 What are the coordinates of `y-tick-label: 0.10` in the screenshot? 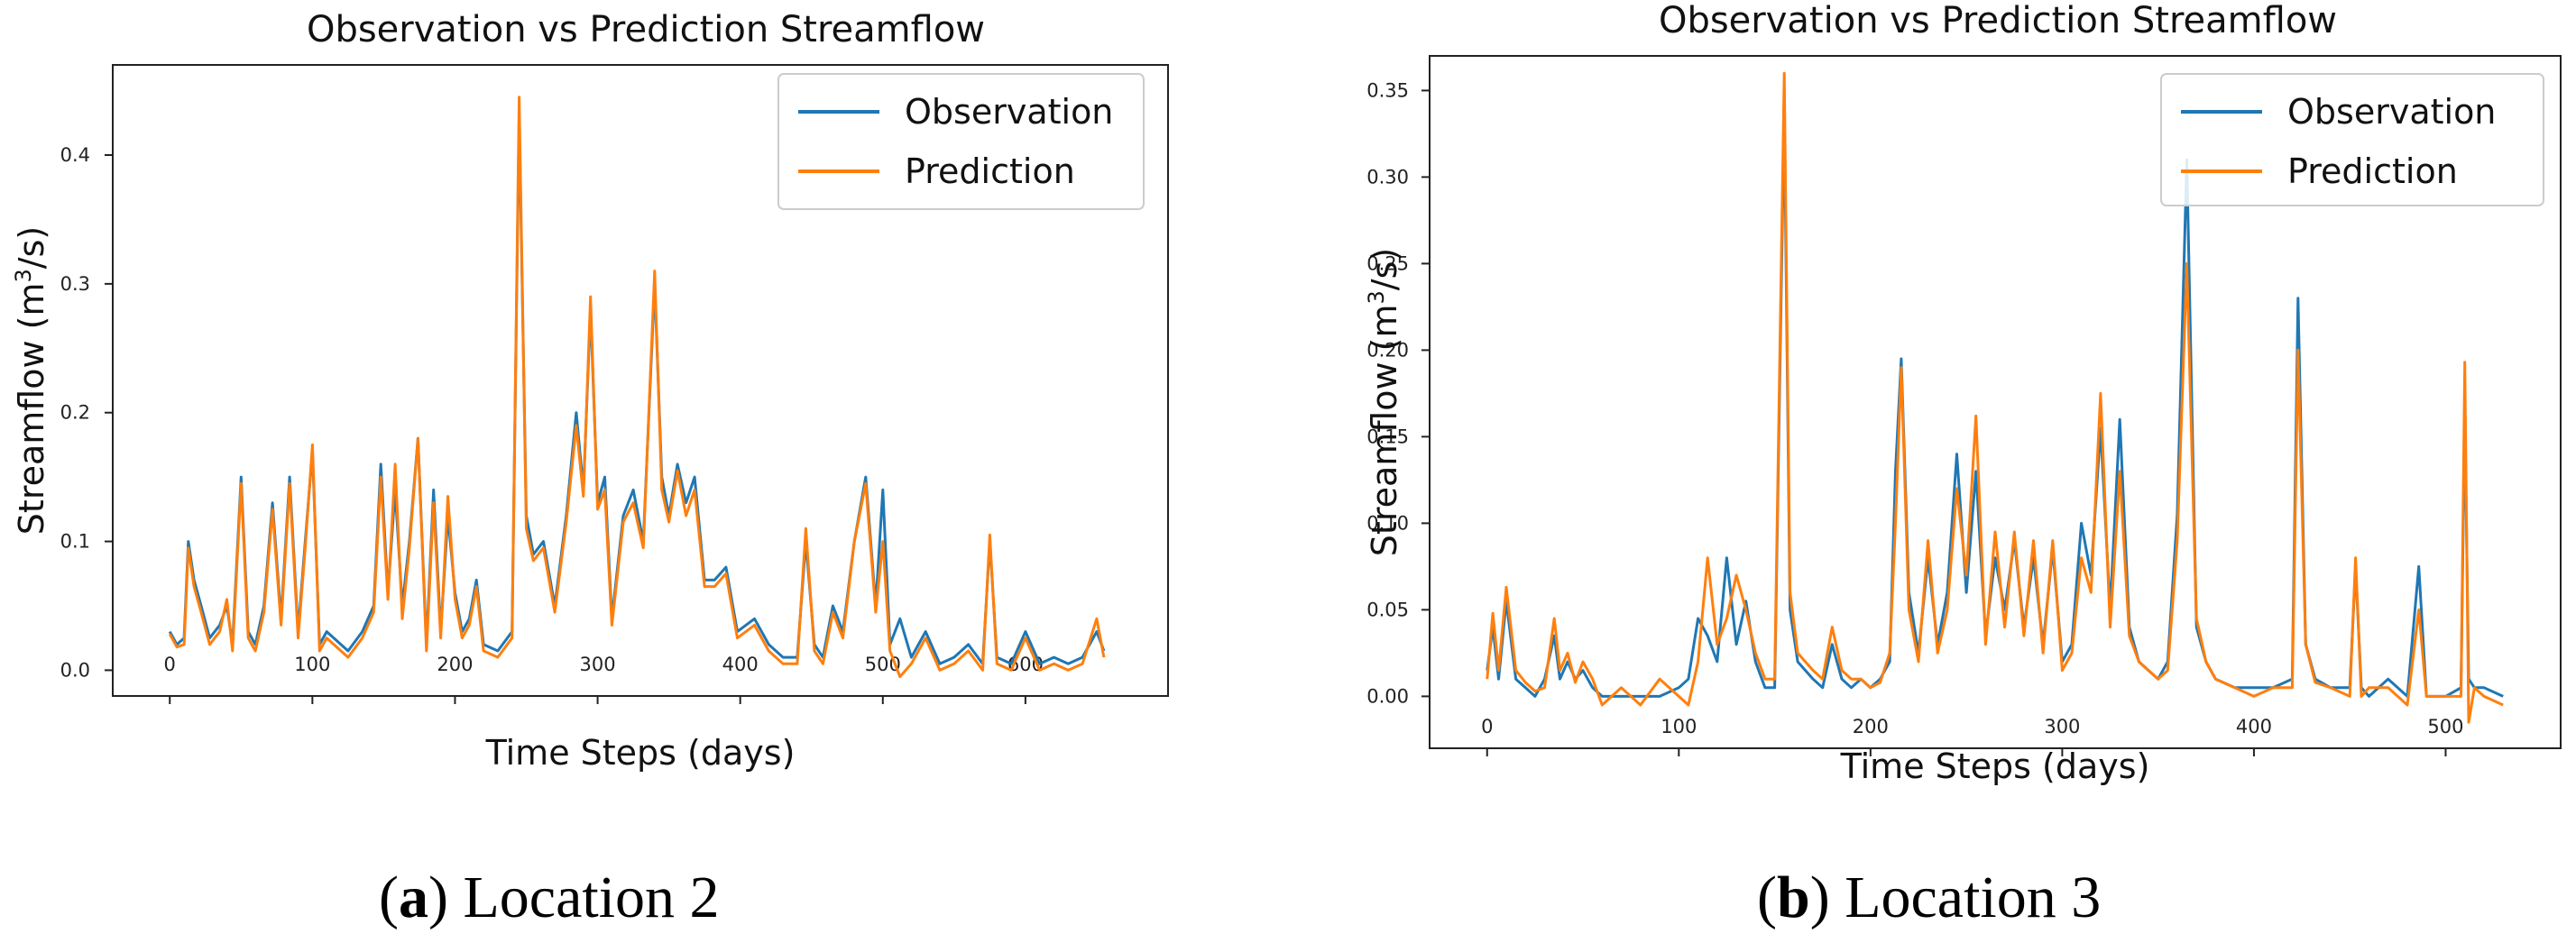 It's located at (1388, 523).